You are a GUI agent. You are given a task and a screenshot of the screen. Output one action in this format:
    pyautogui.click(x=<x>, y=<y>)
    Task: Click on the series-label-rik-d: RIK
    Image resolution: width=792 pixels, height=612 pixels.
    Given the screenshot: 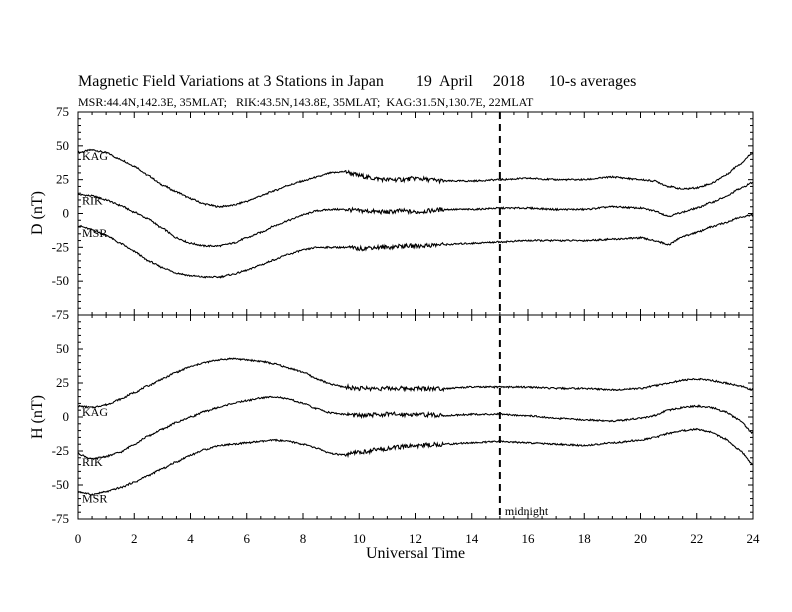 What is the action you would take?
    pyautogui.click(x=92, y=200)
    